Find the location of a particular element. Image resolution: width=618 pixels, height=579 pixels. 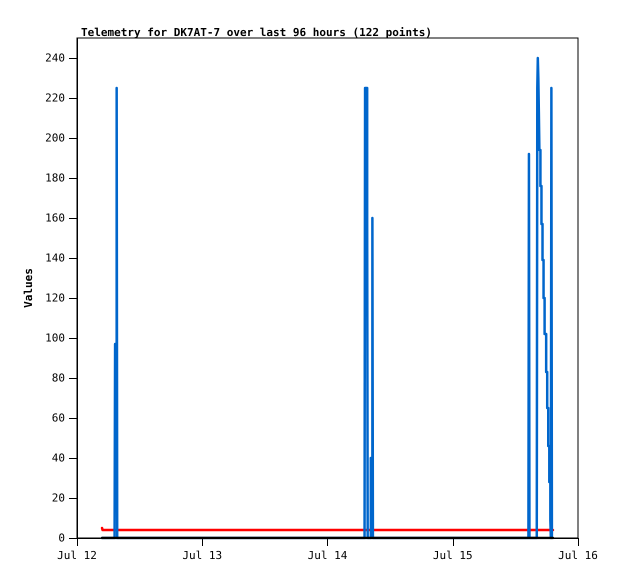

x-tick-label: Jul 13 is located at coordinates (202, 555).